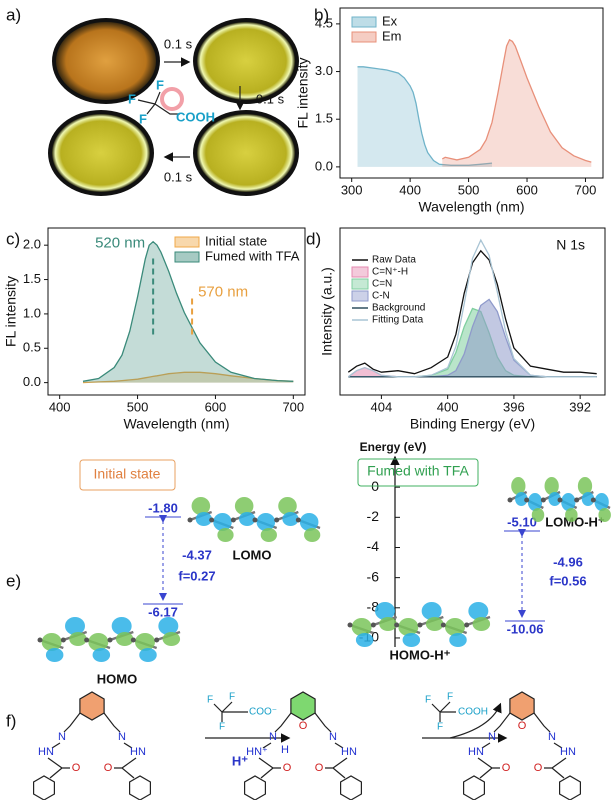 The height and width of the screenshot is (800, 613). Describe the element at coordinates (106, 61) in the screenshot. I see `dish` at that location.